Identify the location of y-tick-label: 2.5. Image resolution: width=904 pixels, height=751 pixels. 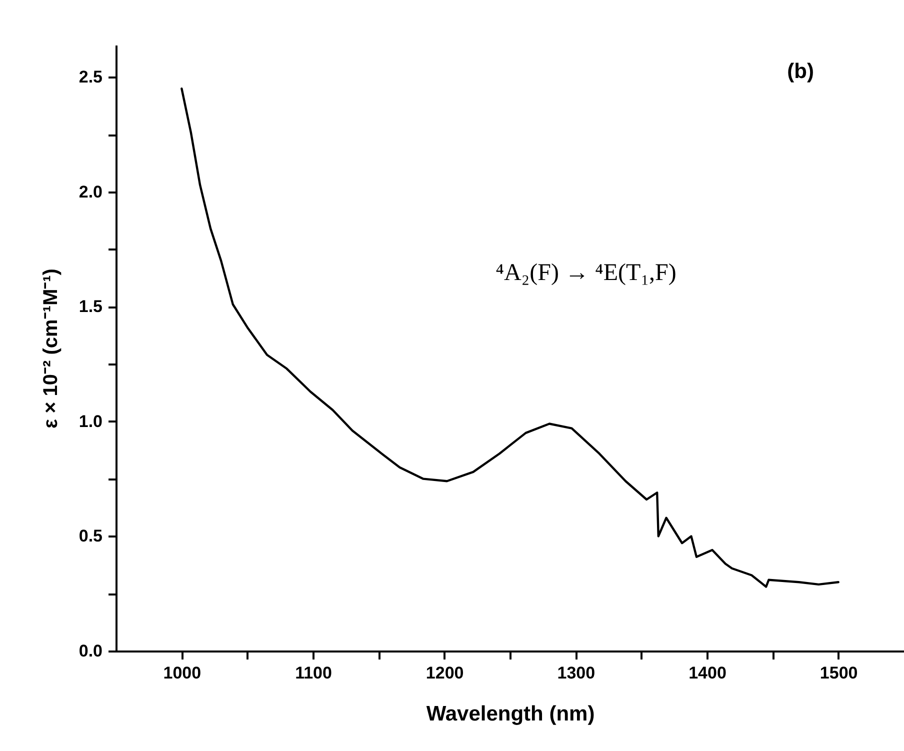
(90, 77).